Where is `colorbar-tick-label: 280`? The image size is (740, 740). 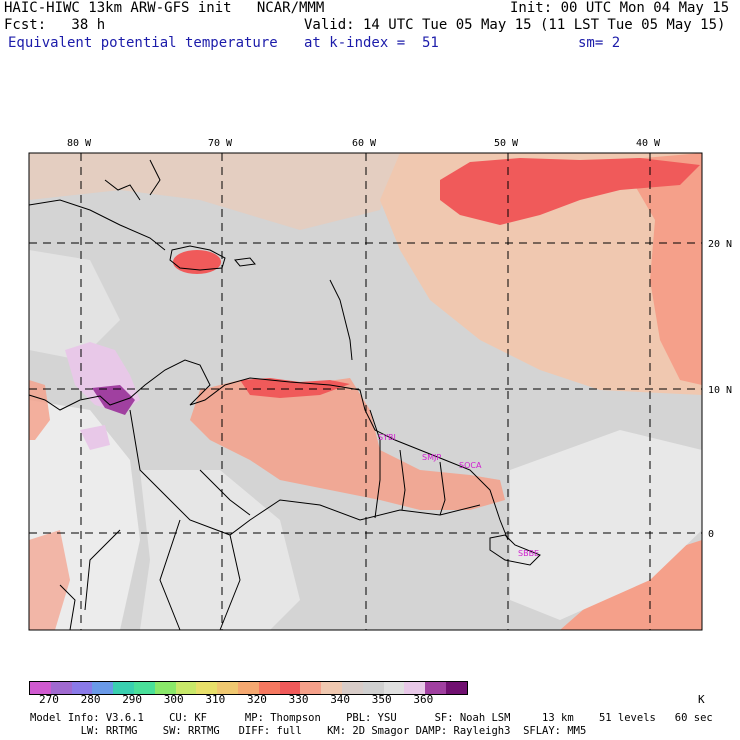
colorbar-tick-label: 280 is located at coordinates (90, 699).